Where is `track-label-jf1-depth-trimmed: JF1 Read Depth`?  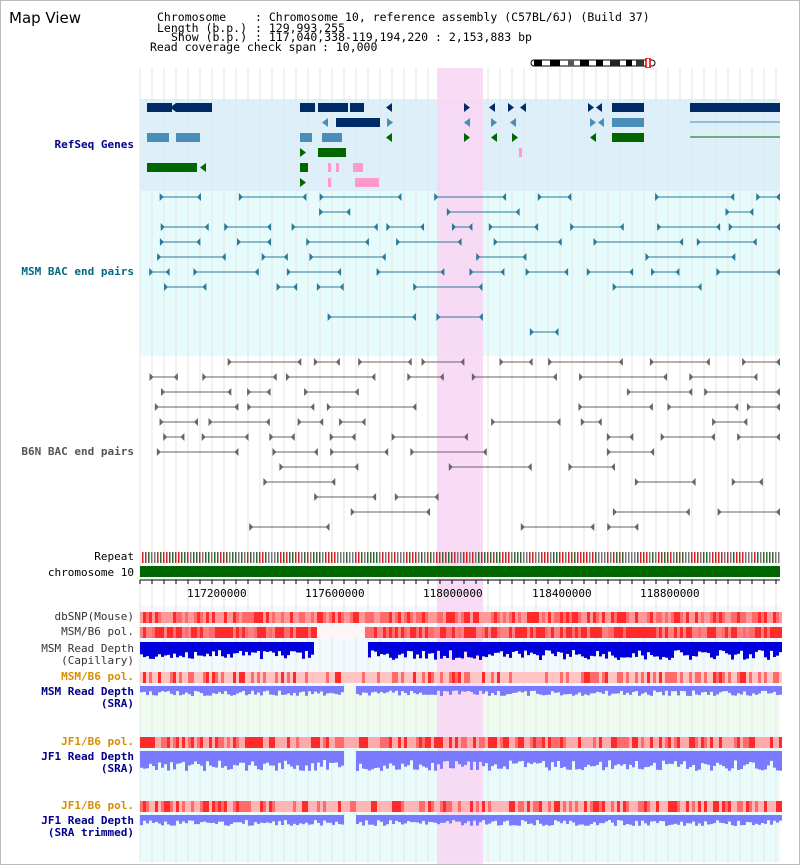
track-label-jf1-depth-trimmed: JF1 Read Depth is located at coordinates (87, 820).